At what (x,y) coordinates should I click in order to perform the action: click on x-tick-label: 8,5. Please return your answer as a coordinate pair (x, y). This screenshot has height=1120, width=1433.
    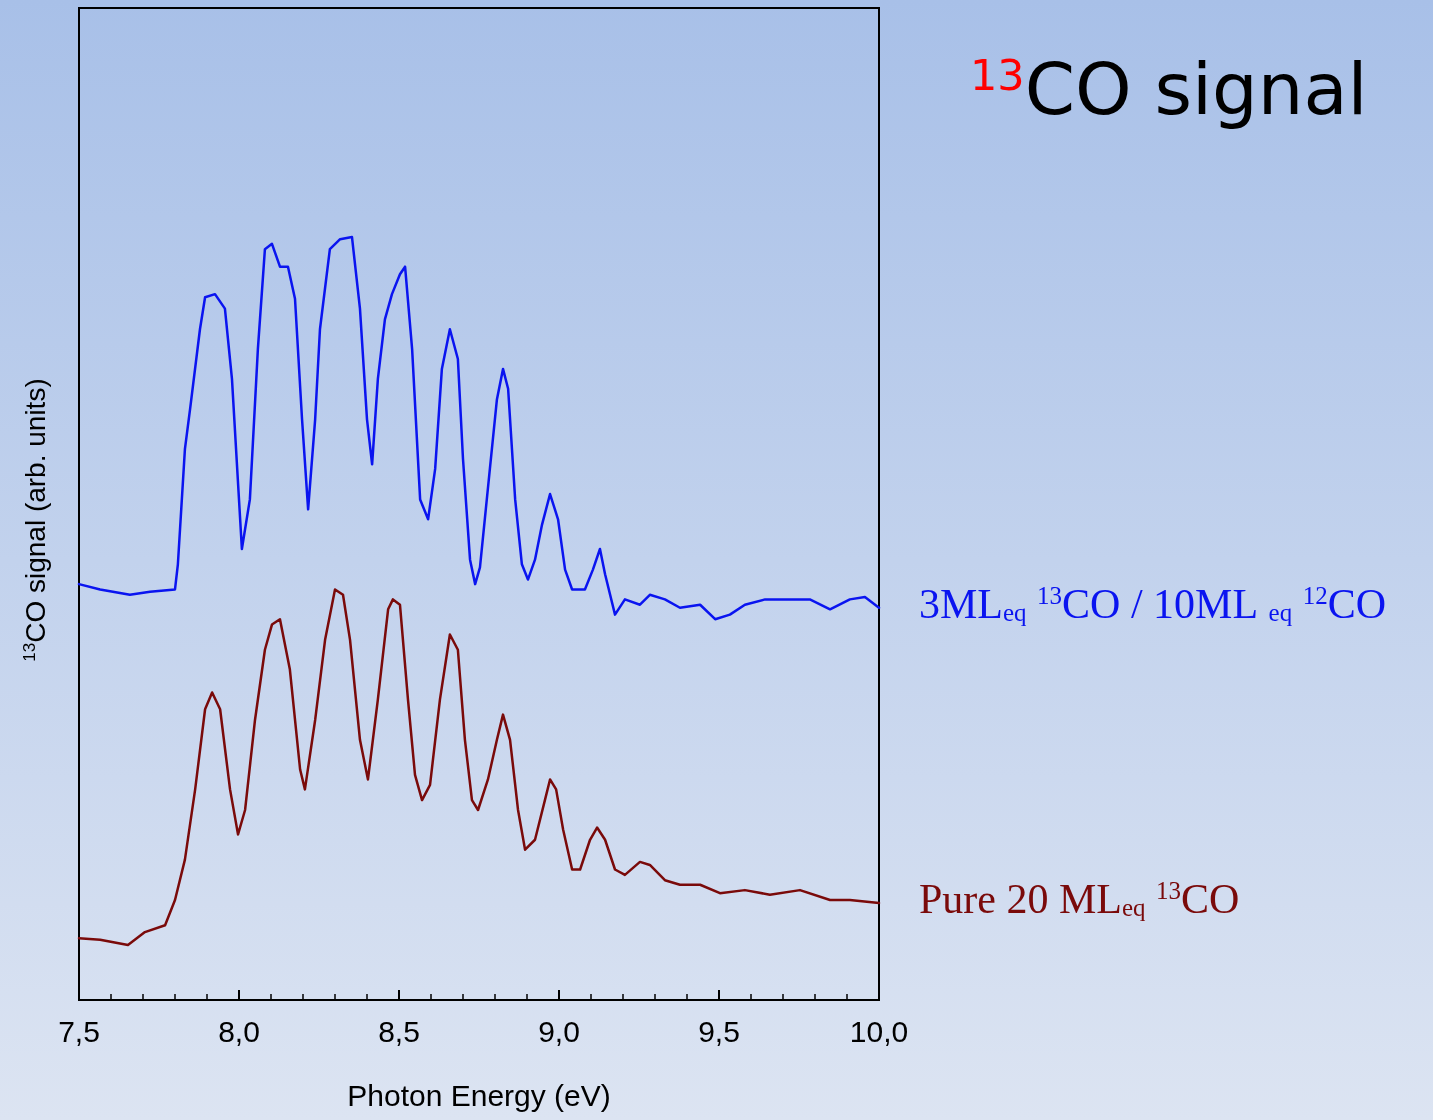
    Looking at the image, I should click on (399, 1031).